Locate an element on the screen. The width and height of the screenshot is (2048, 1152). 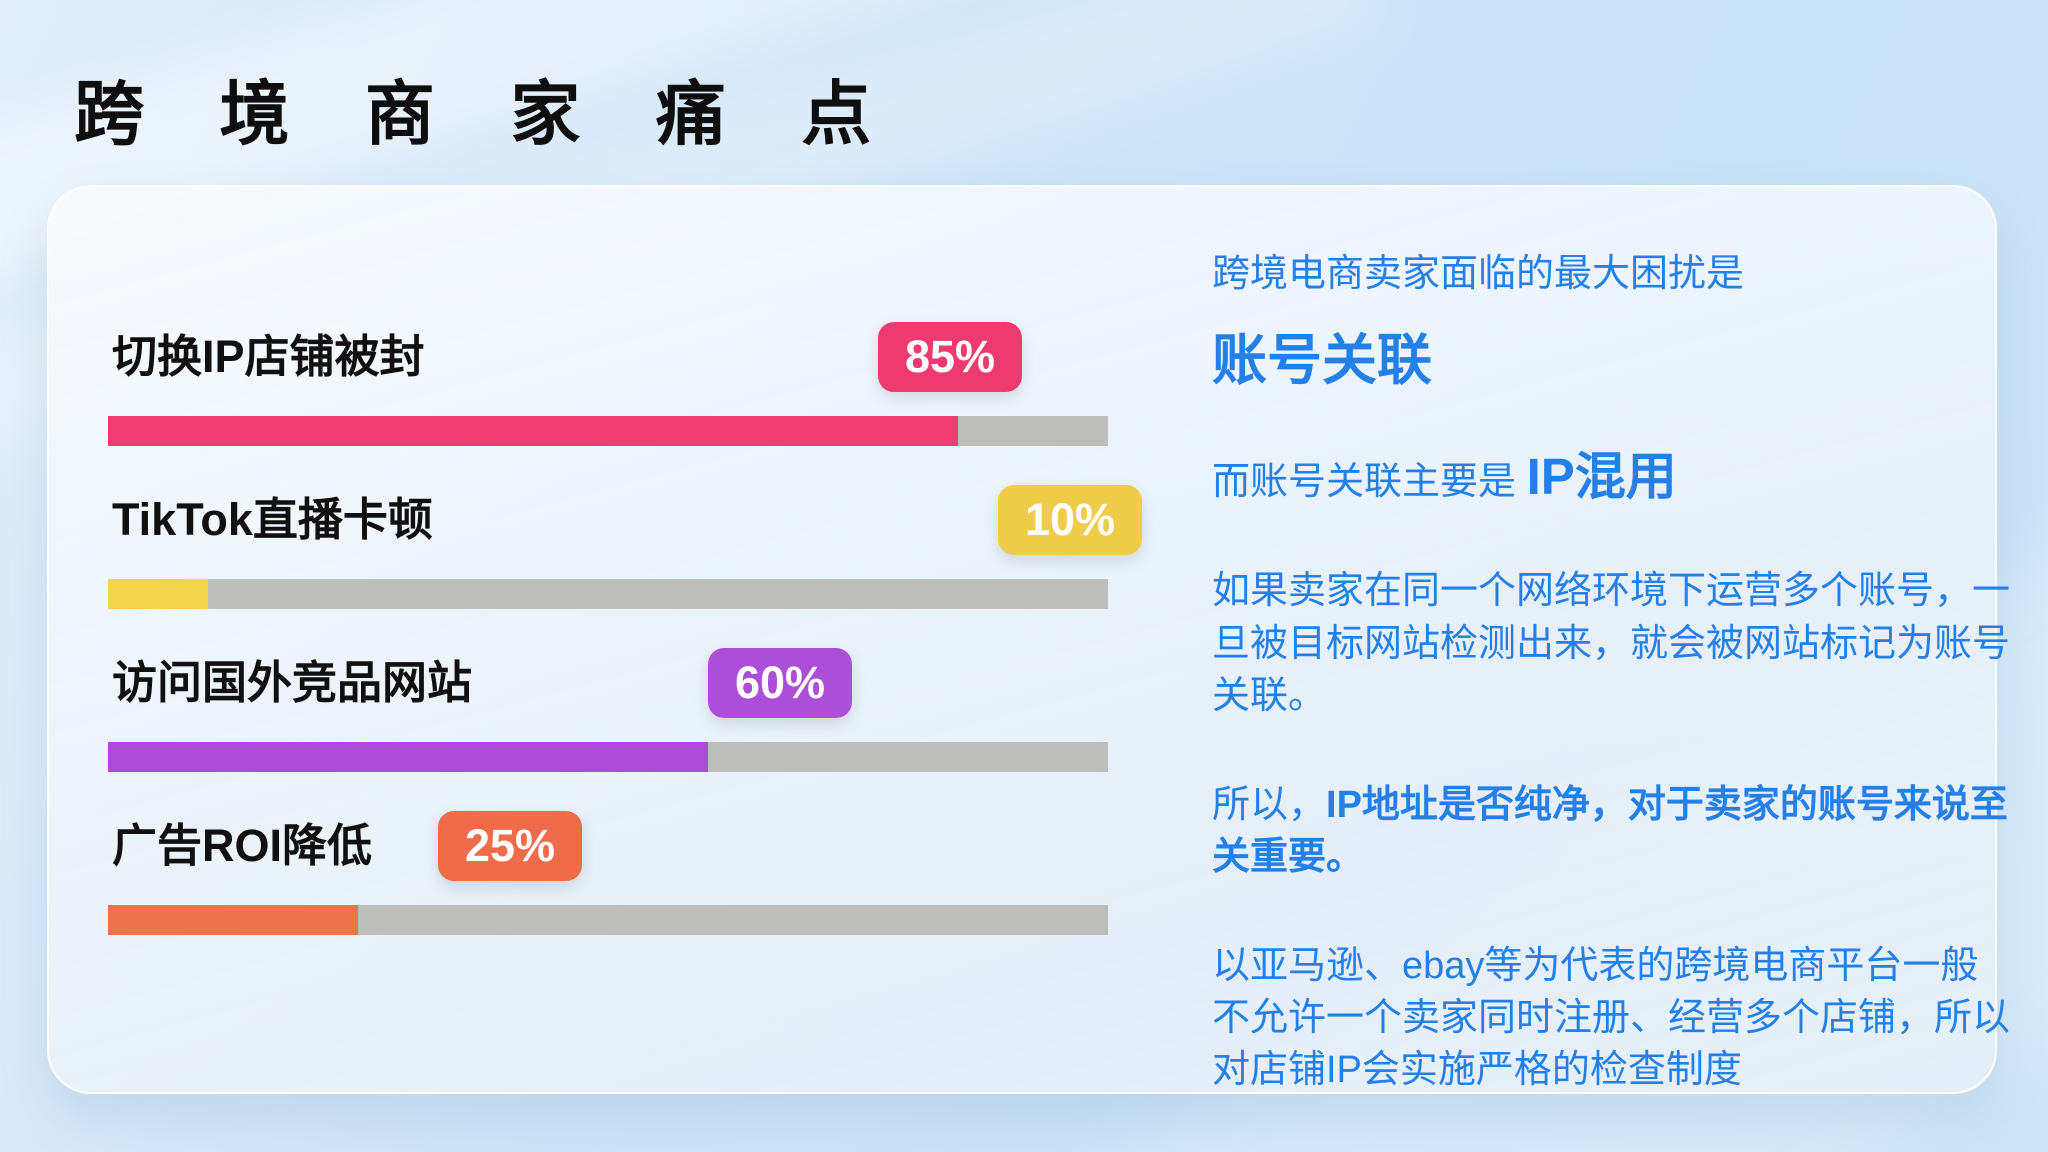
bar-row: TikTok直播卡顿 10% is located at coordinates (625, 550).